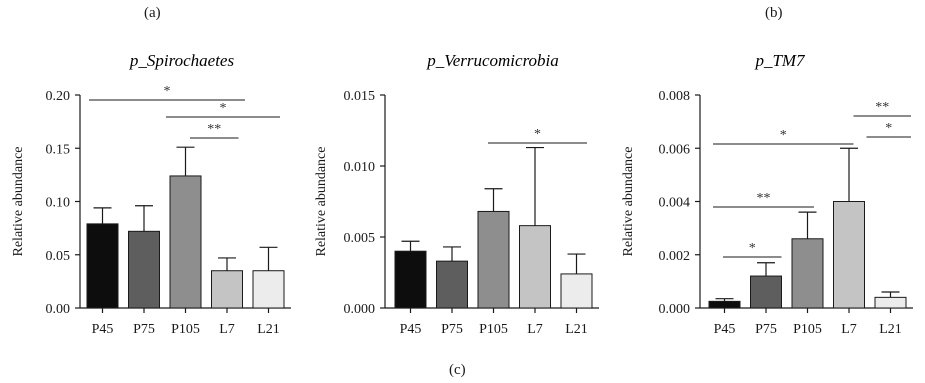 The image size is (925, 383). Describe the element at coordinates (535, 267) in the screenshot. I see `bar-1-L7` at that location.